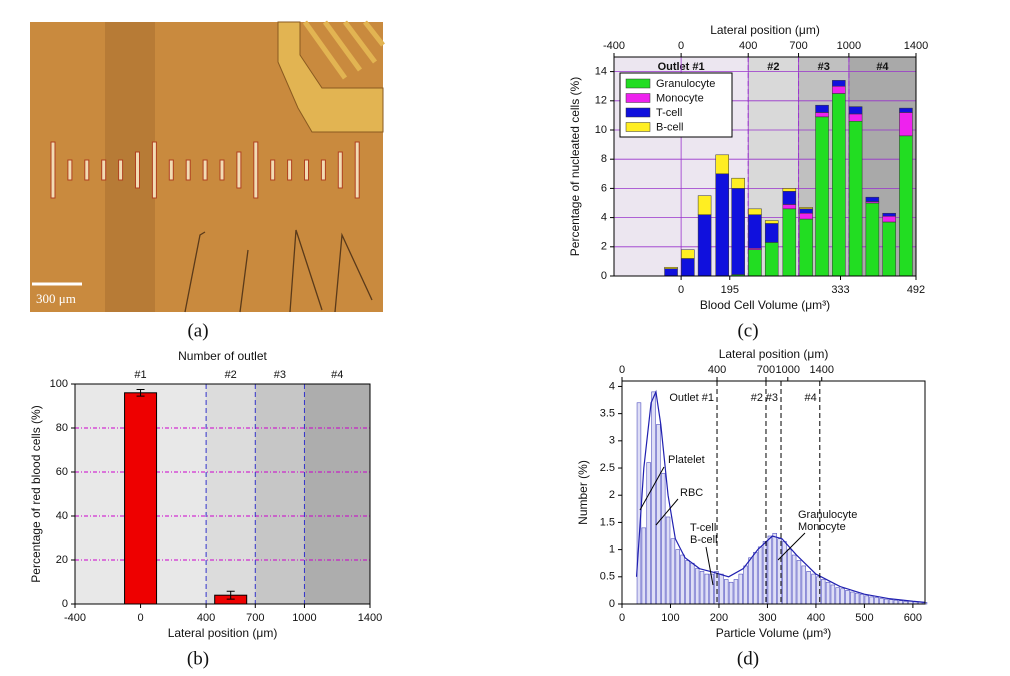  What do you see at coordinates (748, 46) in the screenshot?
I see `top-tick-label: 400` at bounding box center [748, 46].